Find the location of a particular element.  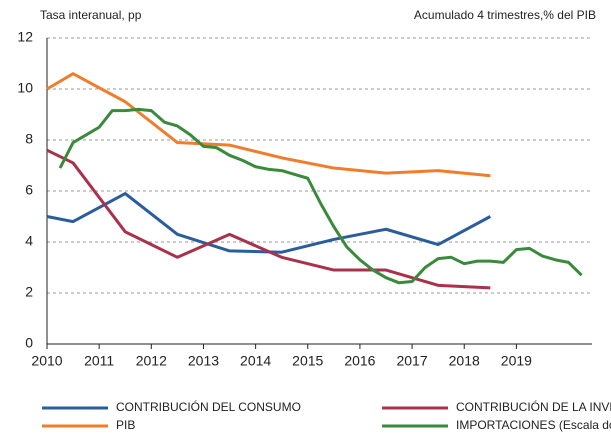

left-annotation: Tasa interanual, pp is located at coordinates (91, 15).